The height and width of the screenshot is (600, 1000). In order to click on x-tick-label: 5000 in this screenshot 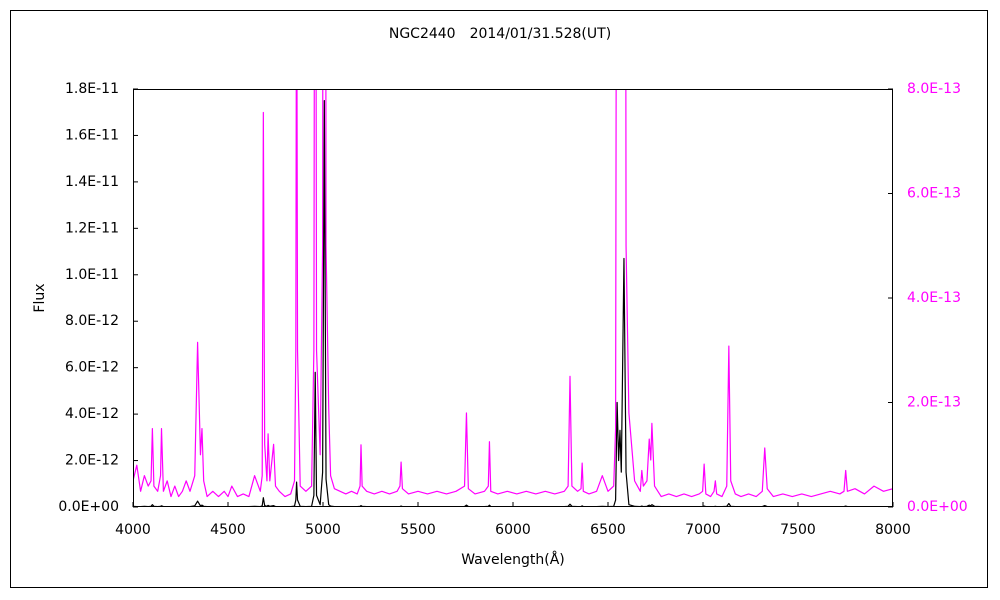, I will do `click(323, 530)`.